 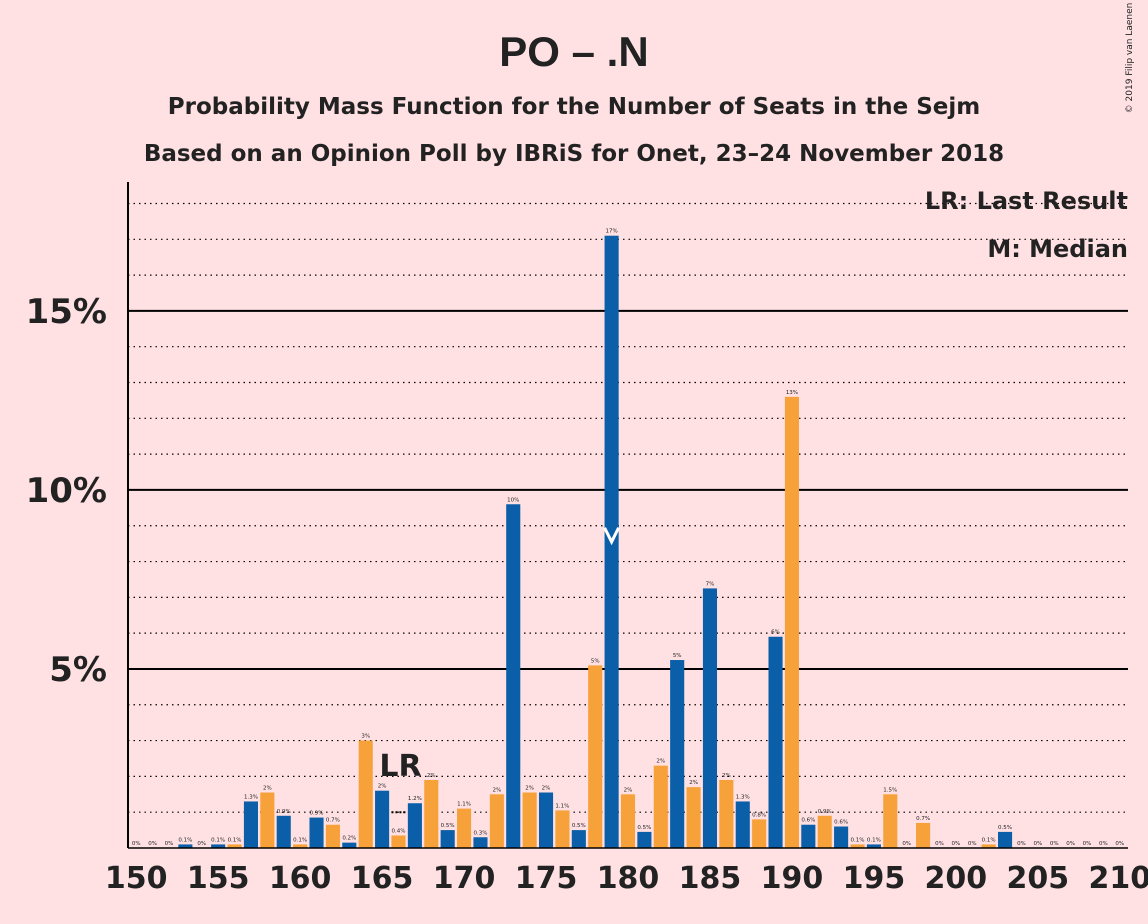 I want to click on data-label-seat-209: 0%, so click(x=1103, y=844).